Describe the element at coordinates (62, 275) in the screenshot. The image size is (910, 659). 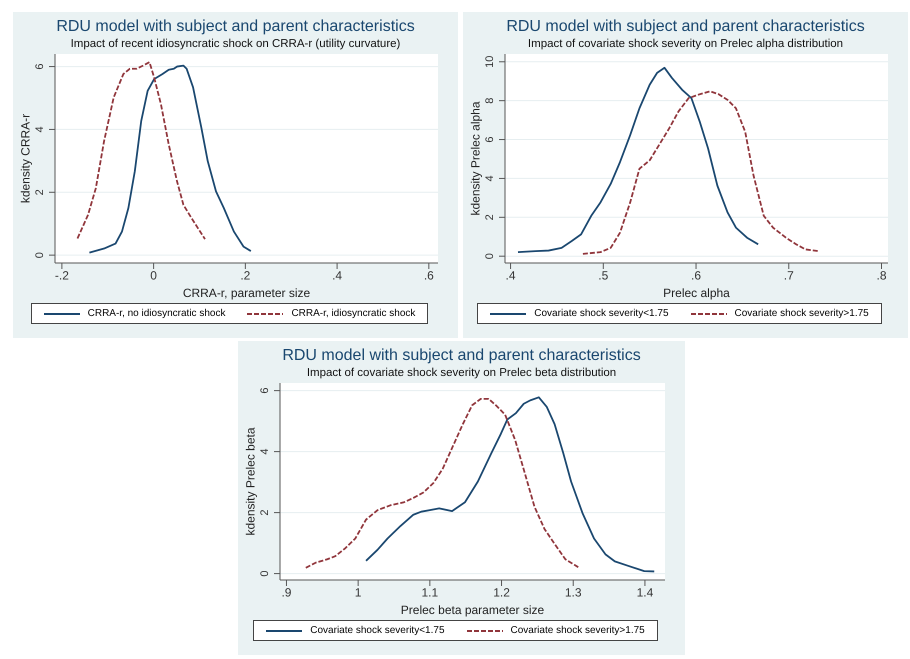
I see `x-tick-label: -.2` at that location.